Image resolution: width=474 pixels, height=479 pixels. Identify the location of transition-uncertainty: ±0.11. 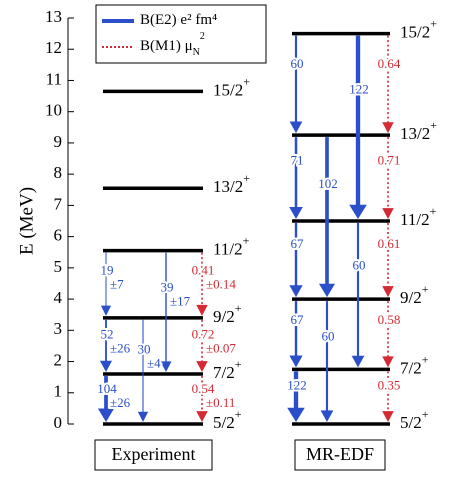
(220, 402).